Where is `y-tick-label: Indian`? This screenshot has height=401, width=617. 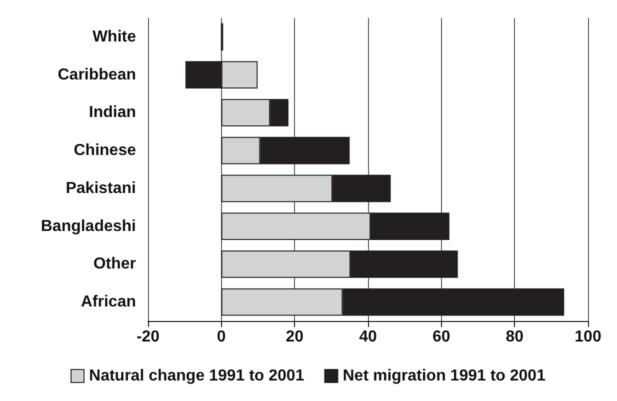
y-tick-label: Indian is located at coordinates (112, 113).